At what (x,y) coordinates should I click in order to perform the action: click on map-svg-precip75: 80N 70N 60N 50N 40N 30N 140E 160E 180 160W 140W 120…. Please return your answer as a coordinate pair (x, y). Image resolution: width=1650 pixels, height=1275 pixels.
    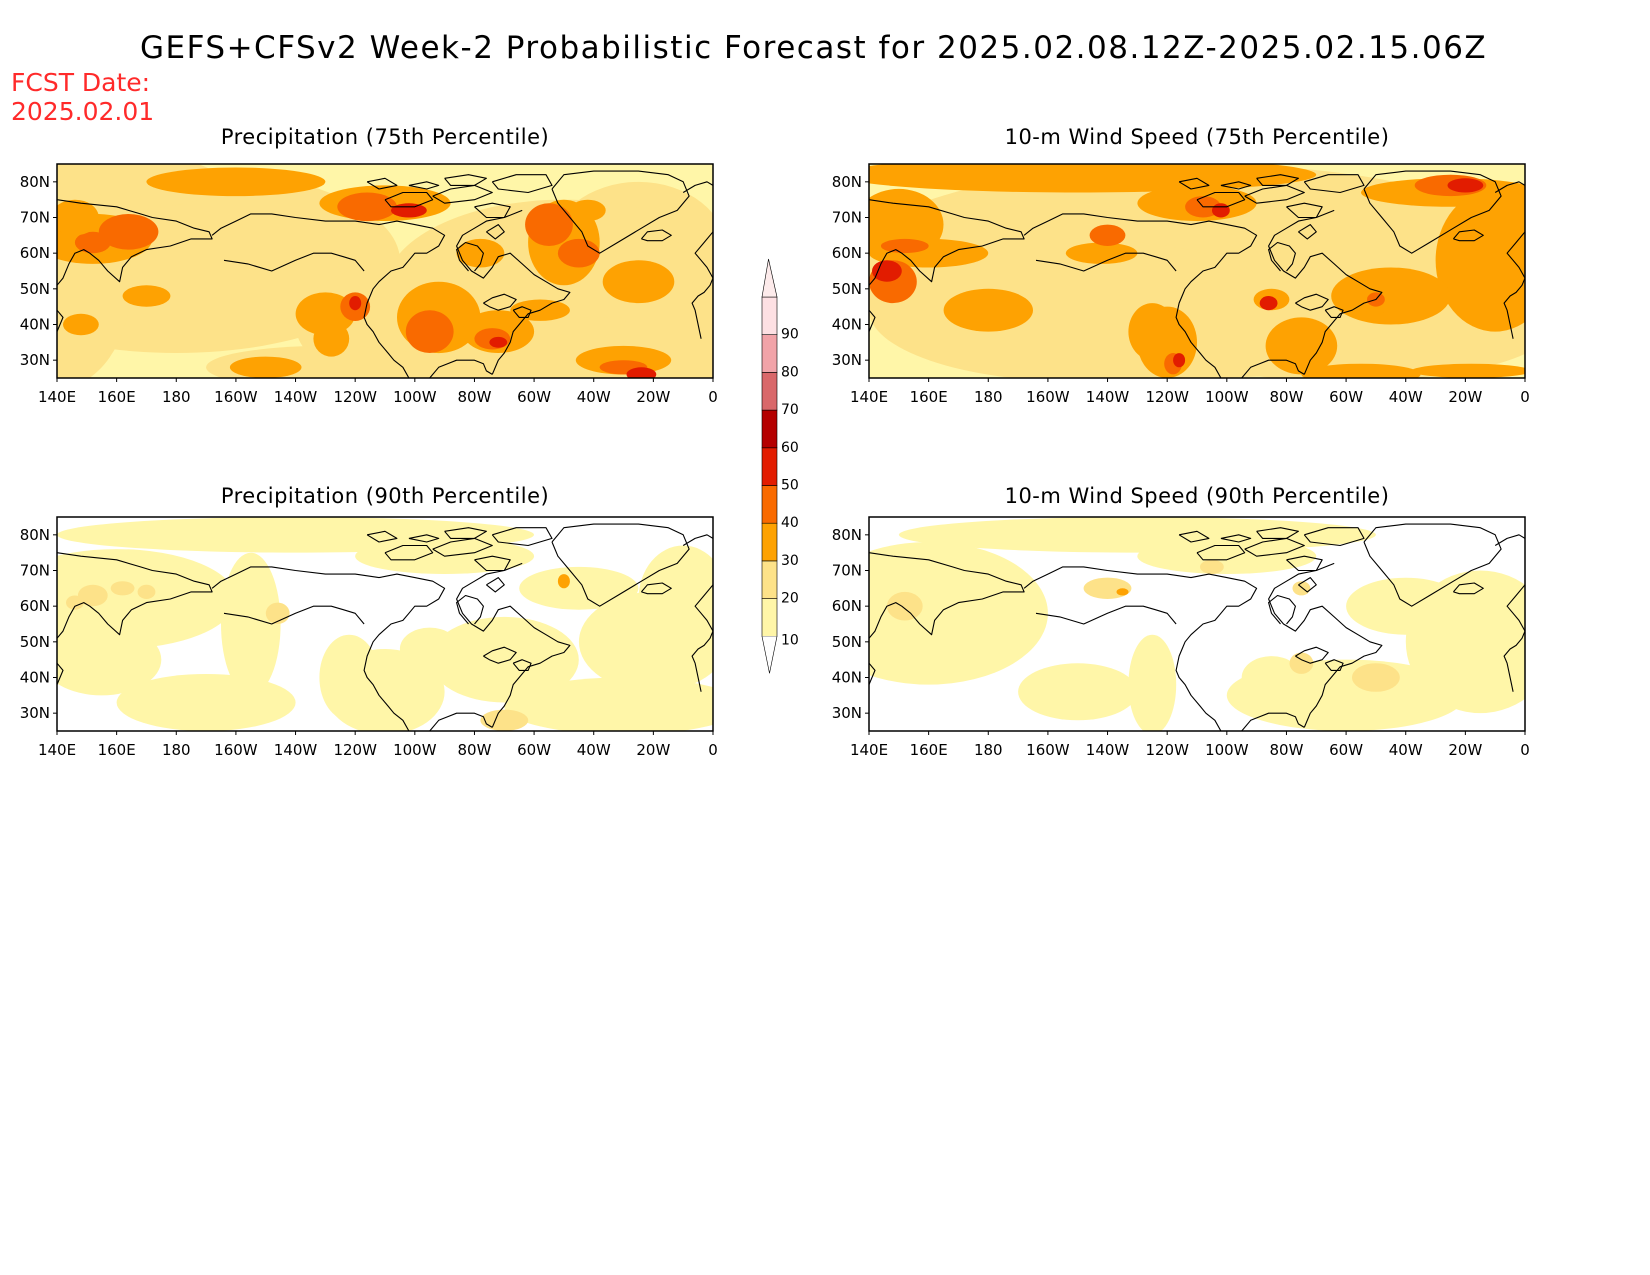
    Looking at the image, I should click on (369, 284).